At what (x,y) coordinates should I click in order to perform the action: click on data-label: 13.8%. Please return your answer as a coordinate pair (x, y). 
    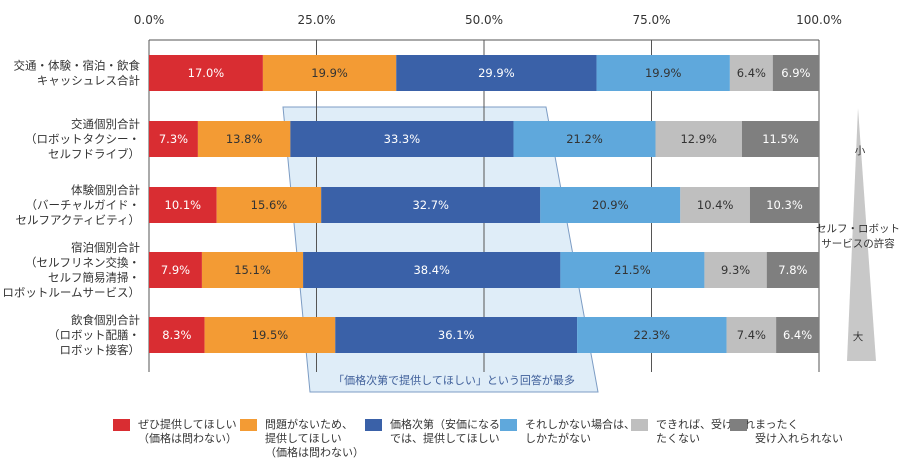
    Looking at the image, I should click on (244, 139).